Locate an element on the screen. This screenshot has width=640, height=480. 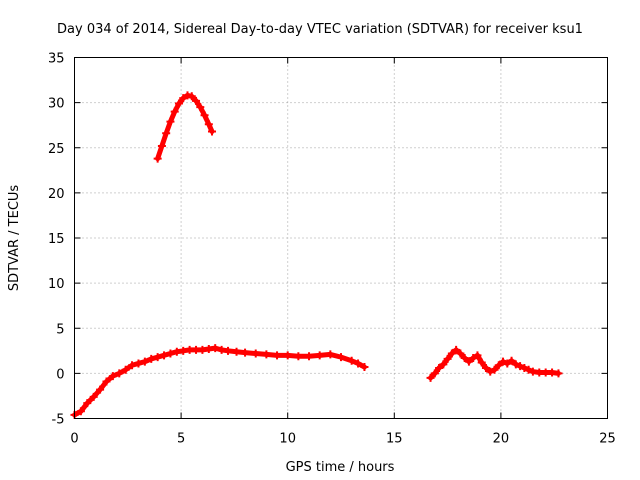
y-axis-label: SDTVAR / TECUs is located at coordinates (14, 238).